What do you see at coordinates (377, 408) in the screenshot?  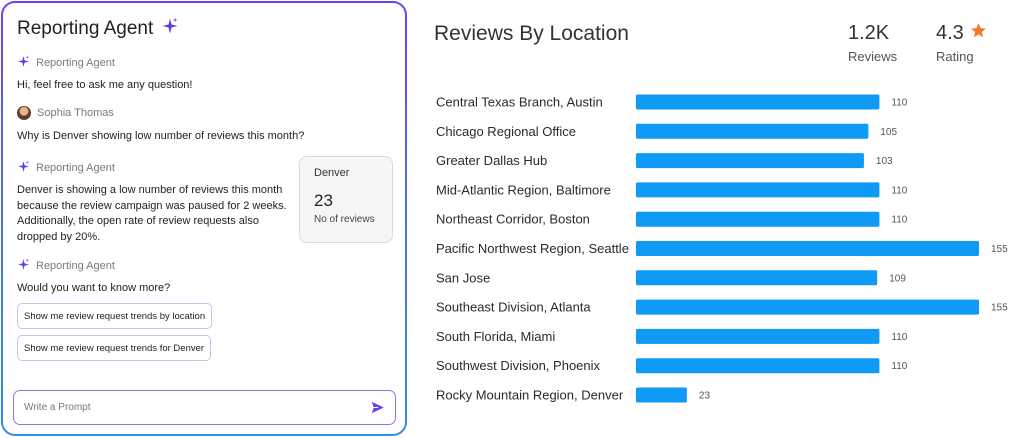 I see `send-icon` at bounding box center [377, 408].